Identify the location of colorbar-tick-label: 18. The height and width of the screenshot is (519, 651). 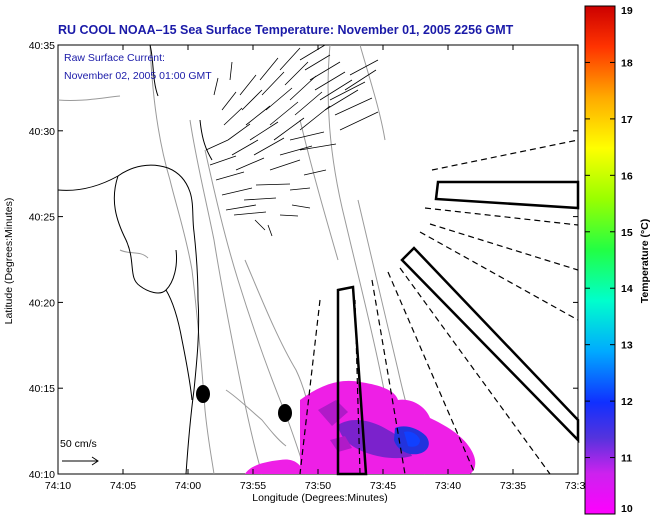
(627, 63).